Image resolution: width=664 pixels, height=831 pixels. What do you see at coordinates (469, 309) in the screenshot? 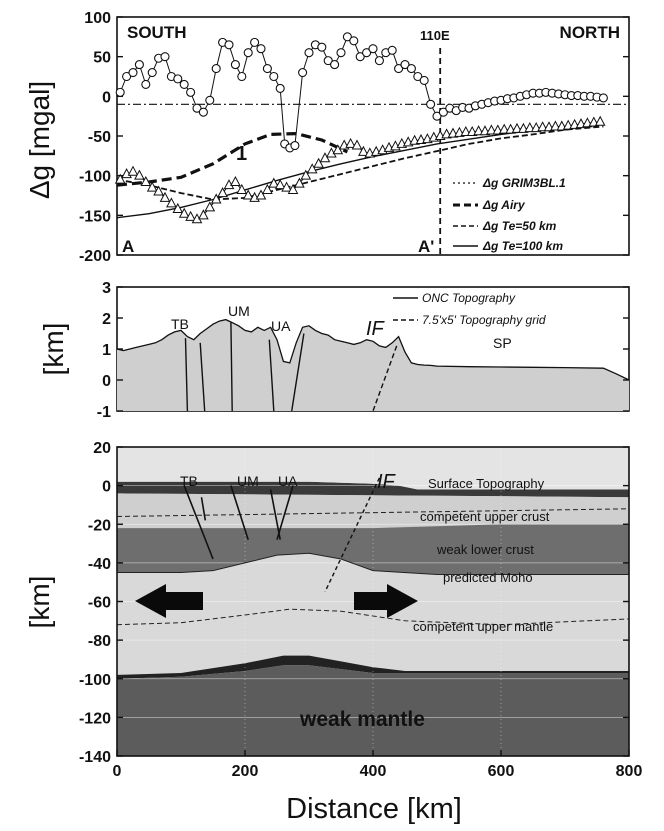
I see `topography-legend: ONC Topography 7.5'x5' Topography grid` at bounding box center [469, 309].